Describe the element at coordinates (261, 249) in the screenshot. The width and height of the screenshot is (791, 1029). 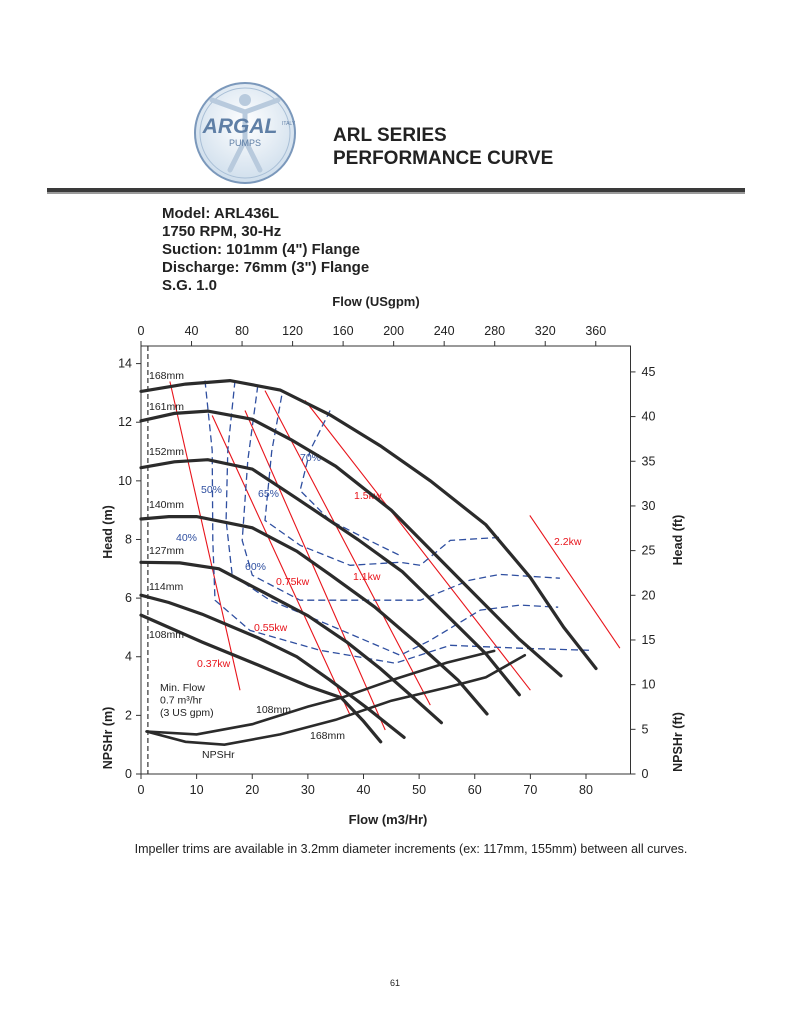
I see `spec-line: Suction: 101mm (4") Flange` at that location.